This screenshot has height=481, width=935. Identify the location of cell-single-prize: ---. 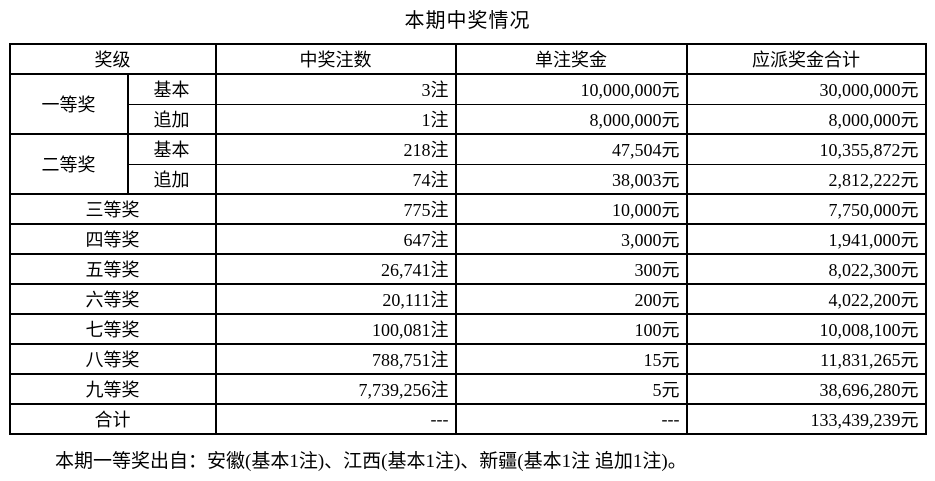
(571, 419).